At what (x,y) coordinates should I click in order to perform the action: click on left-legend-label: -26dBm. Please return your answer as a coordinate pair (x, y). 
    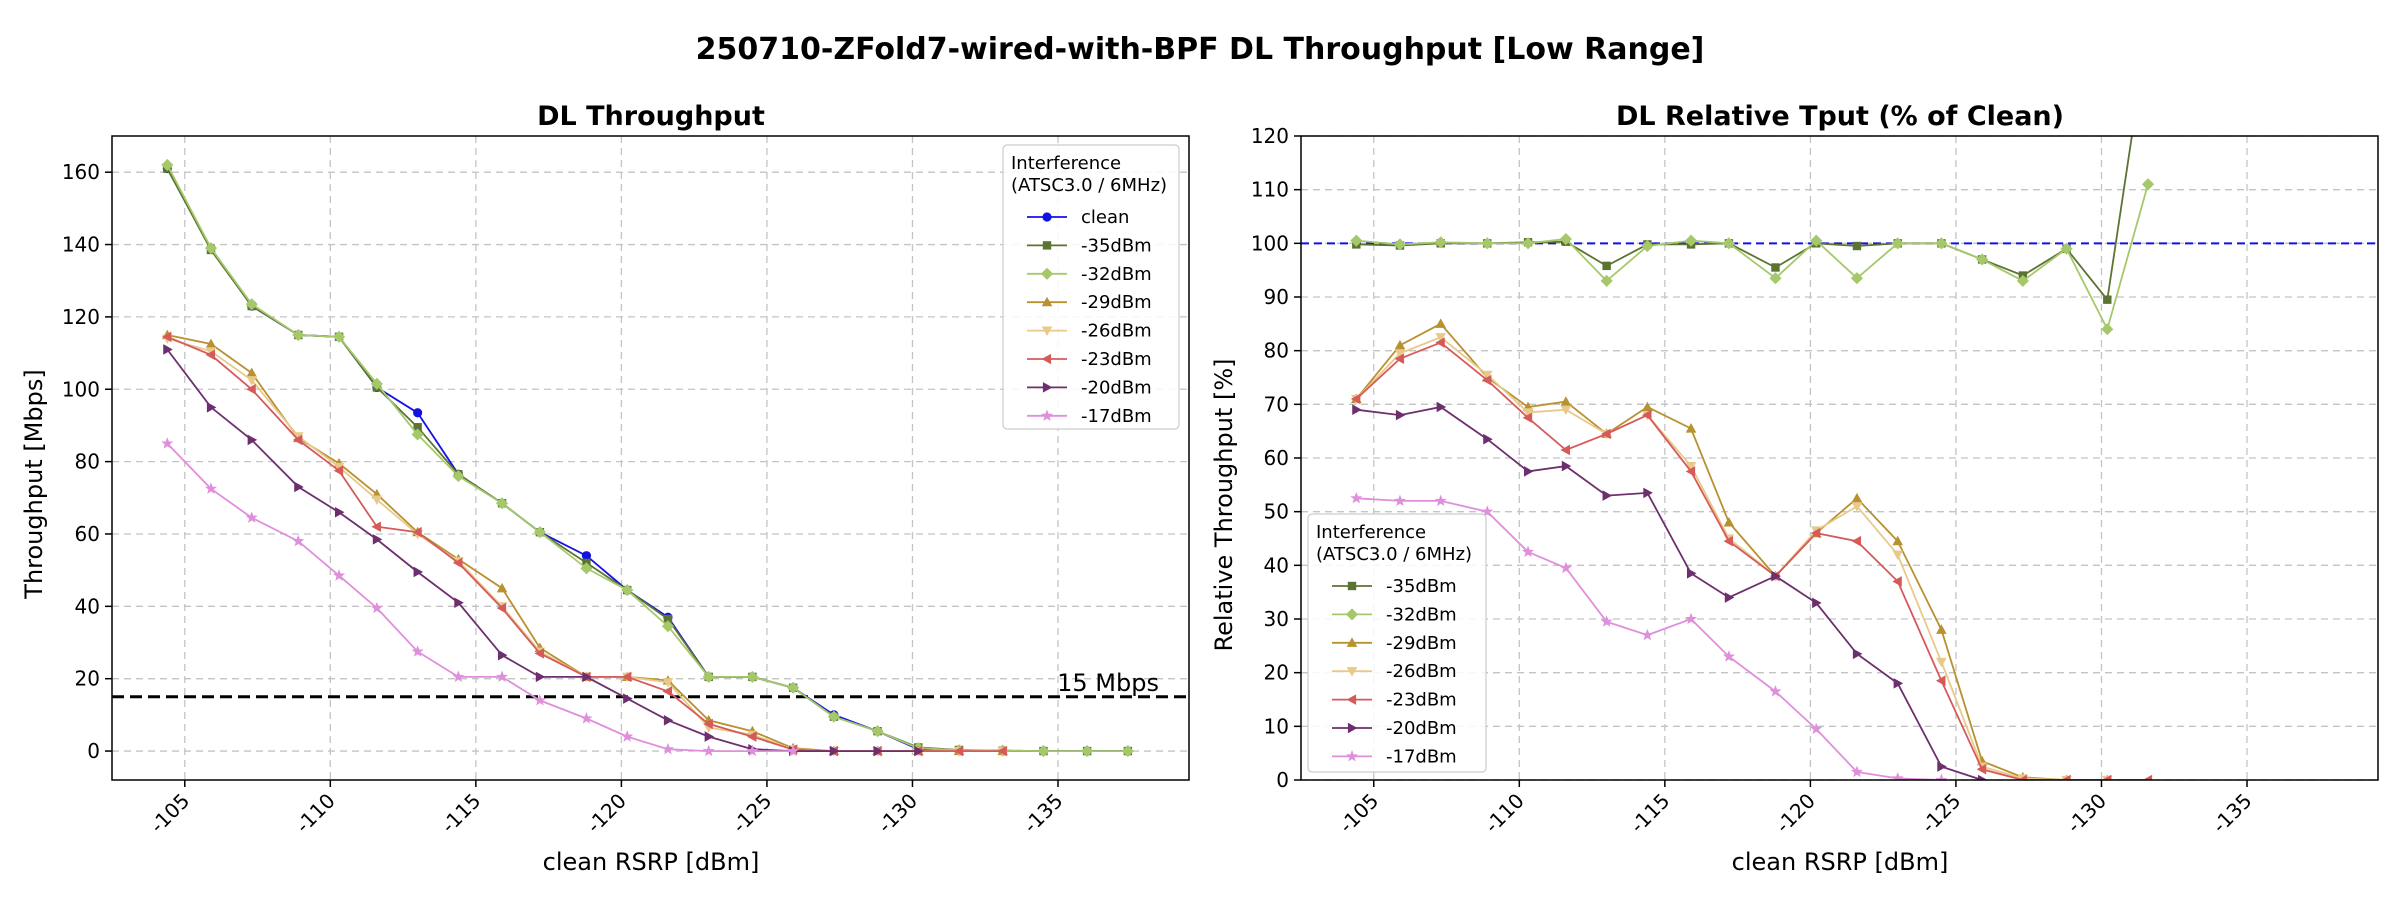
    Looking at the image, I should click on (1116, 331).